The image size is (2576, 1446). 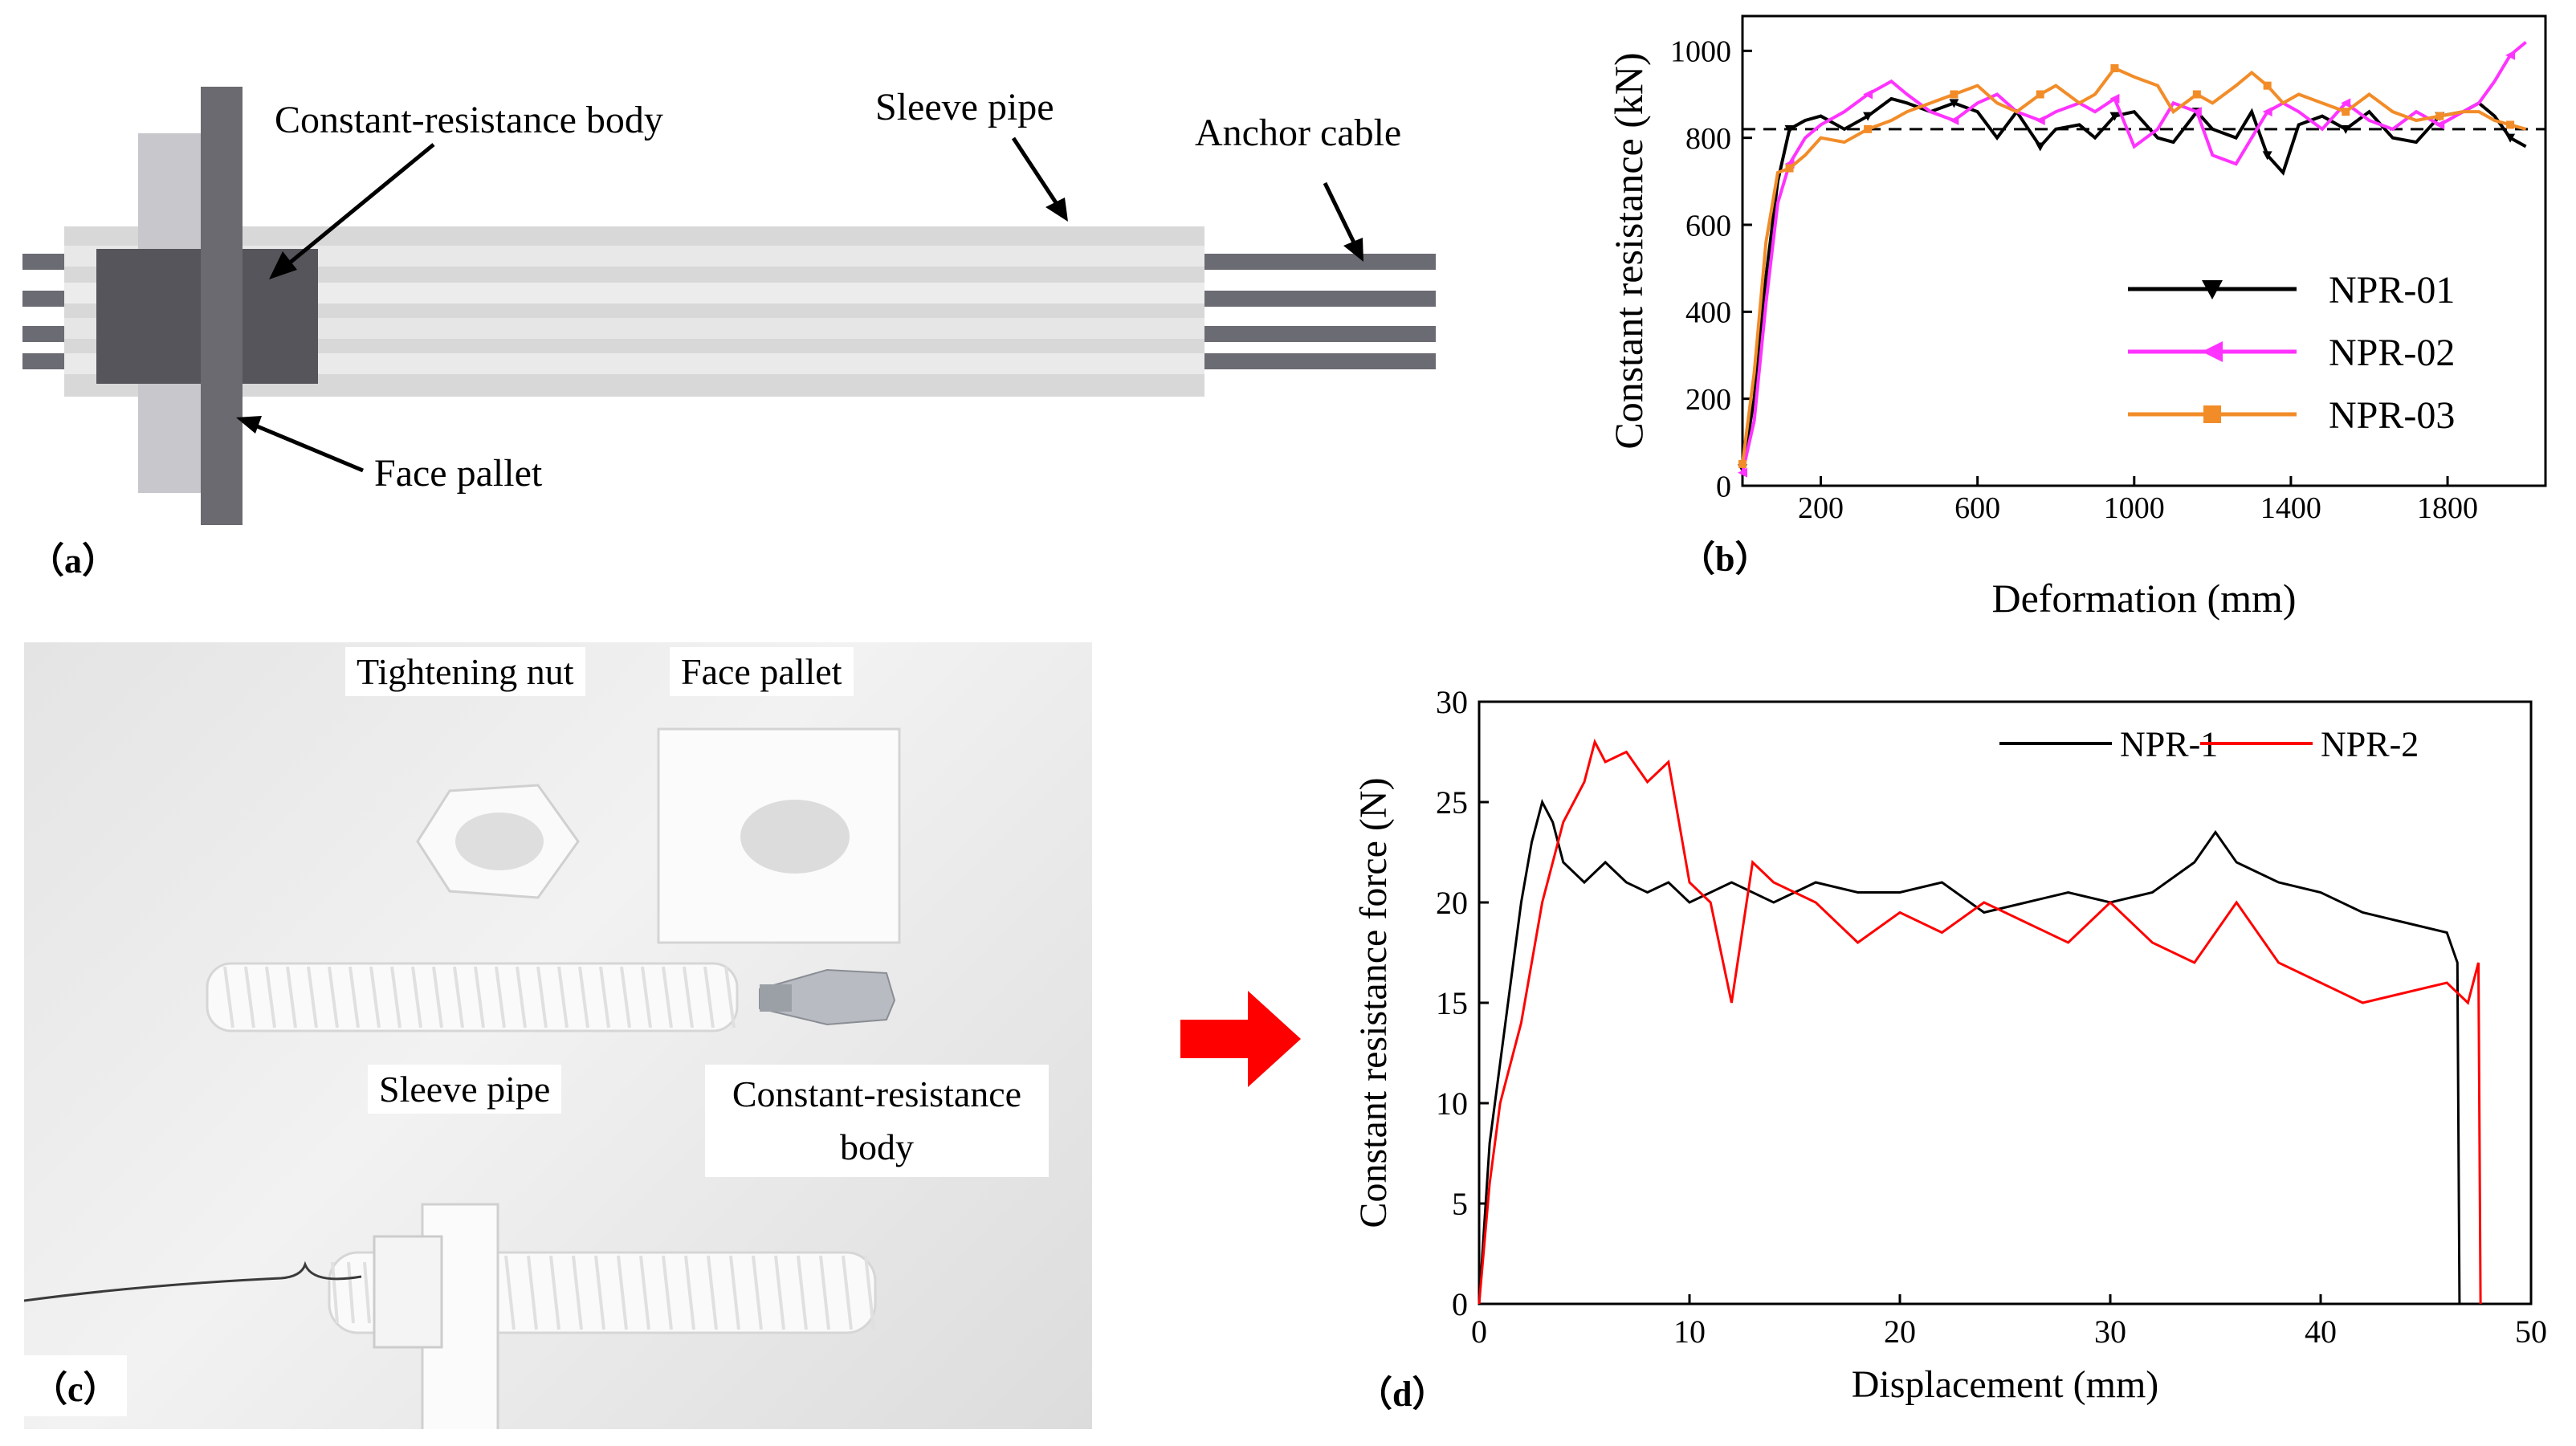 What do you see at coordinates (1708, 225) in the screenshot?
I see `y-tick-label: 600` at bounding box center [1708, 225].